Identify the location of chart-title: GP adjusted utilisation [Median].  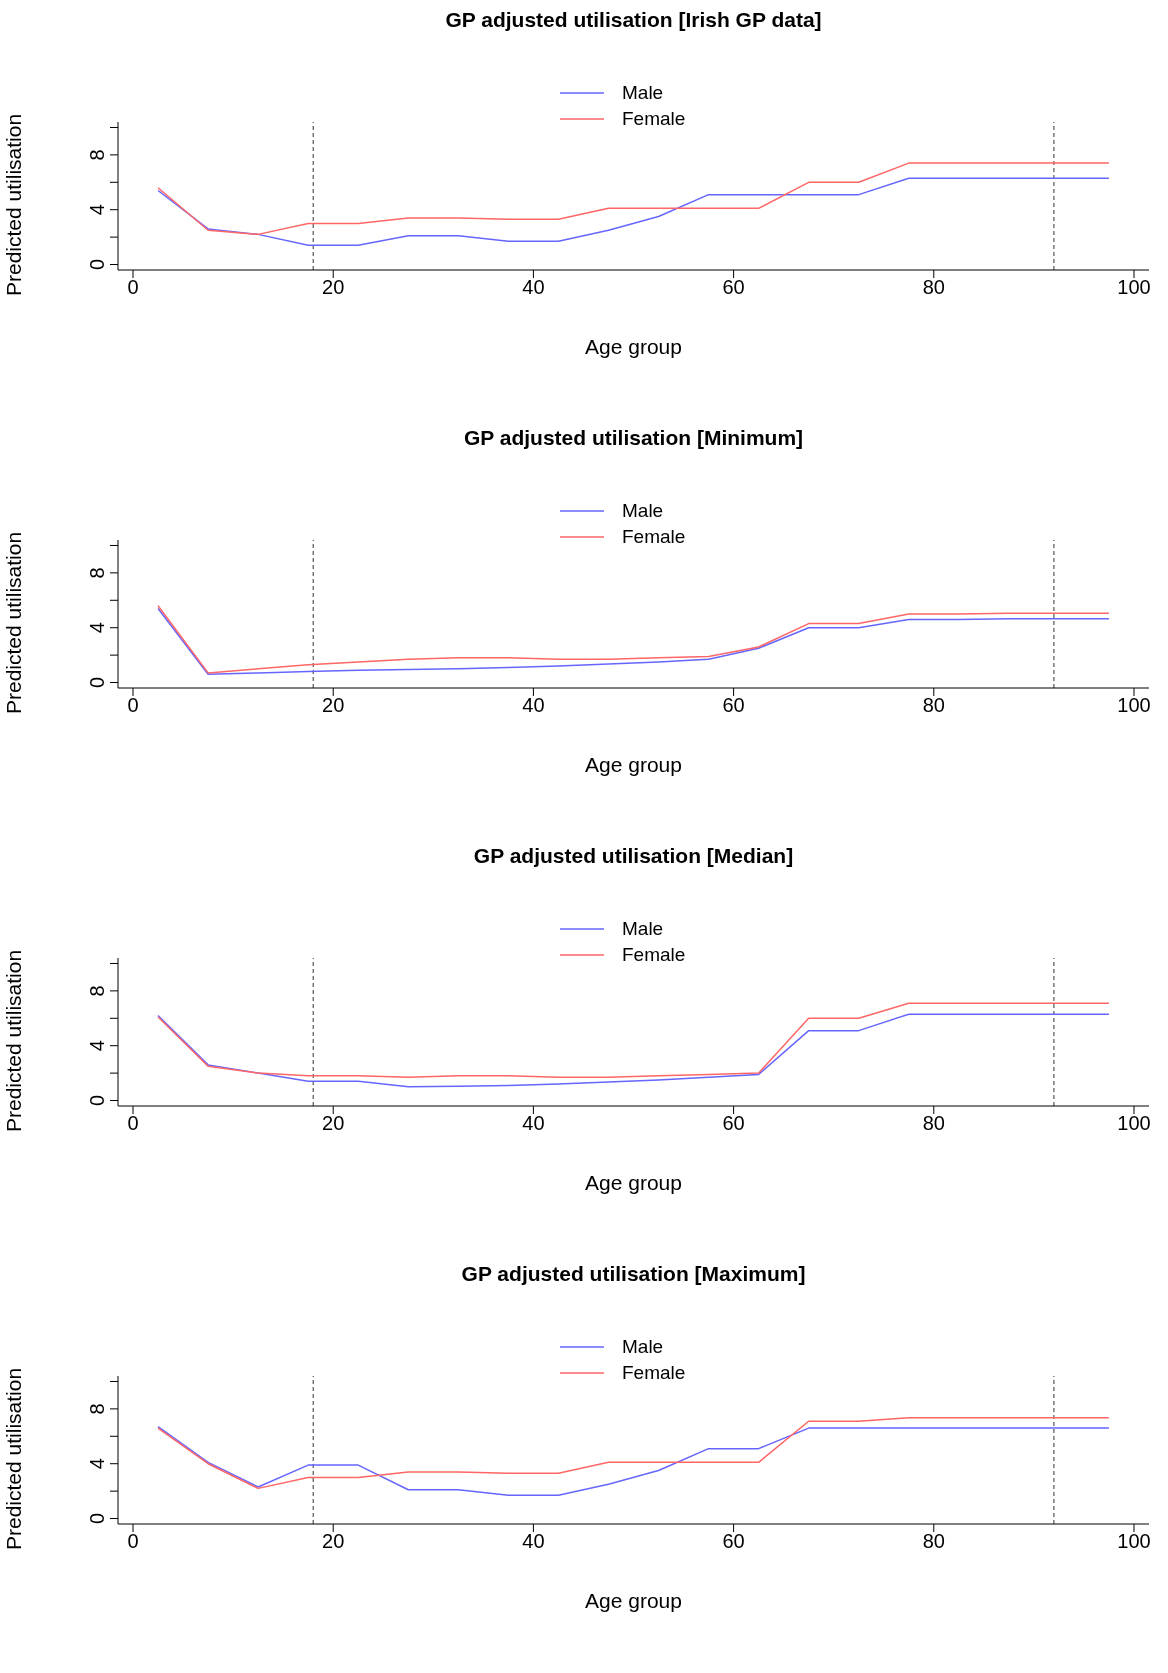
(633, 856).